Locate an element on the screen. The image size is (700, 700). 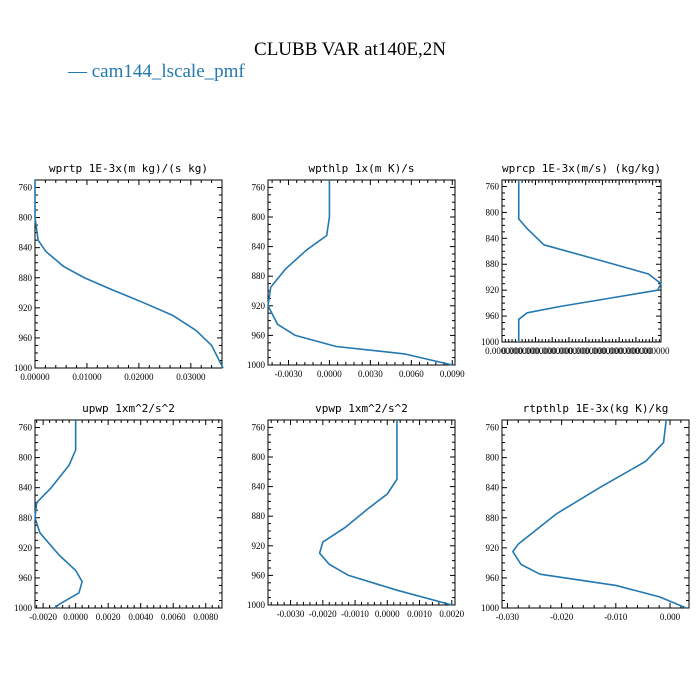
x-tick-label: 0.00000 is located at coordinates (35, 377).